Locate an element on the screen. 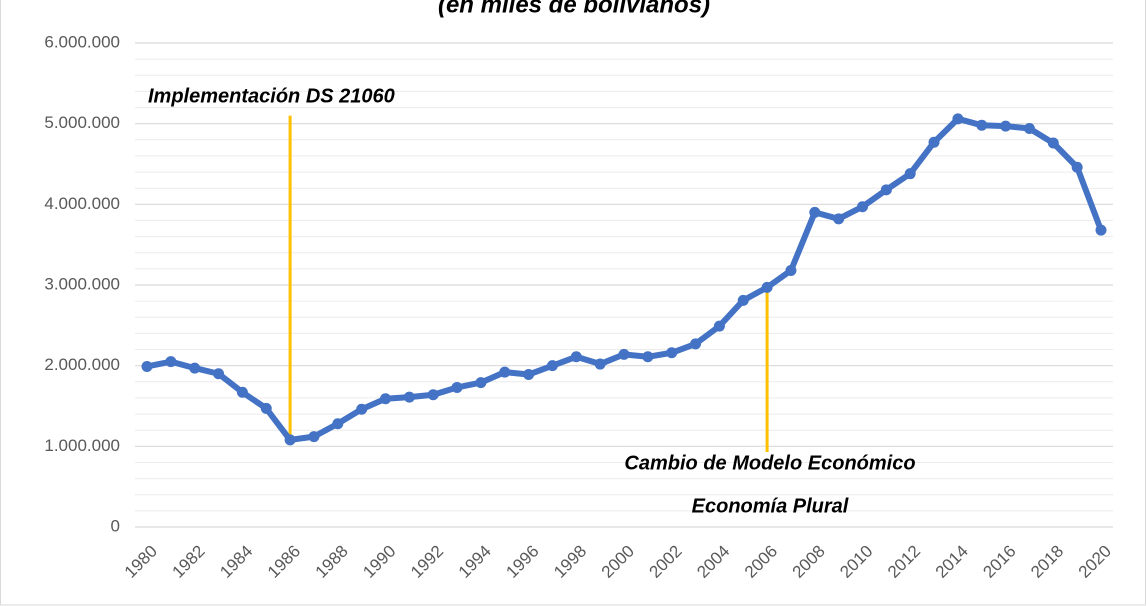  y-tick-label: 4.000.000 is located at coordinates (82, 203).